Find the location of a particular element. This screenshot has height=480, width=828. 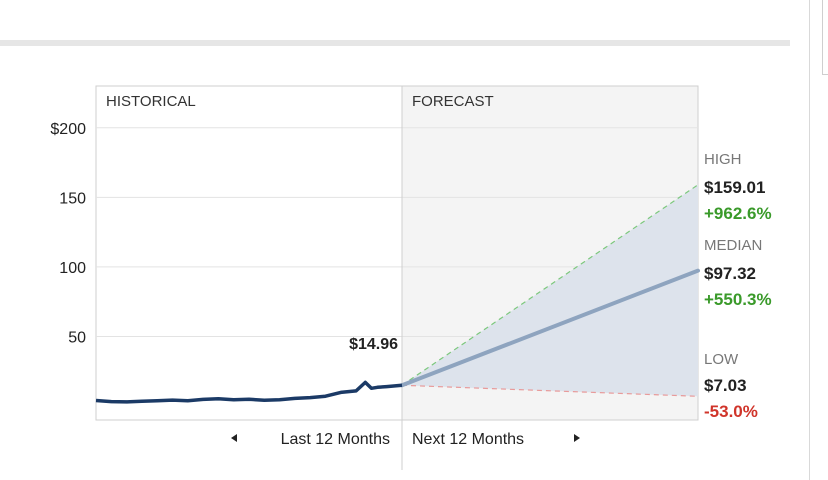

median-caption: MEDIAN is located at coordinates (733, 245).